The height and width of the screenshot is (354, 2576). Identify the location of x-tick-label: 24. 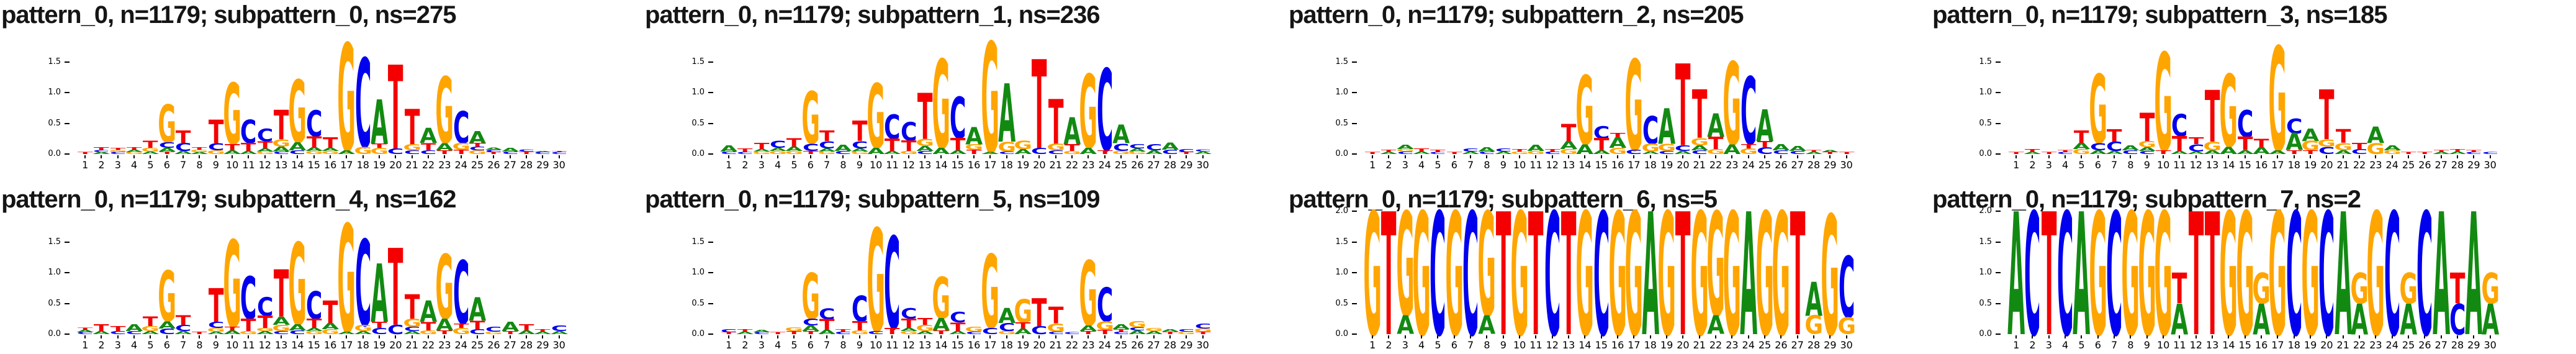
(460, 345).